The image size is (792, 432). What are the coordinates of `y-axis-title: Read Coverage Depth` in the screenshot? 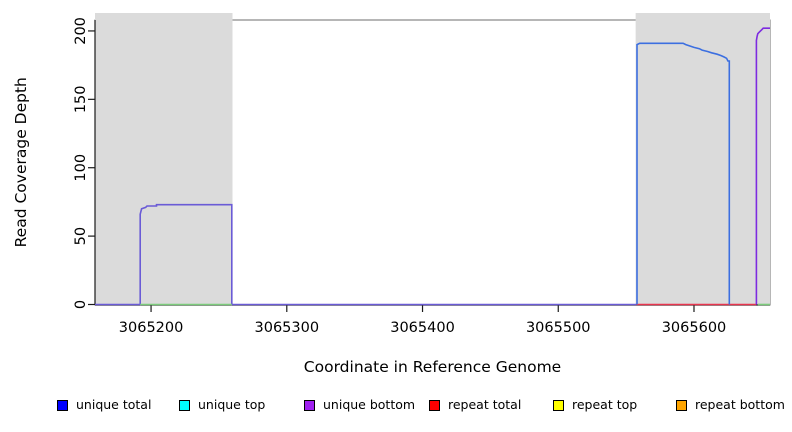 It's located at (21, 162).